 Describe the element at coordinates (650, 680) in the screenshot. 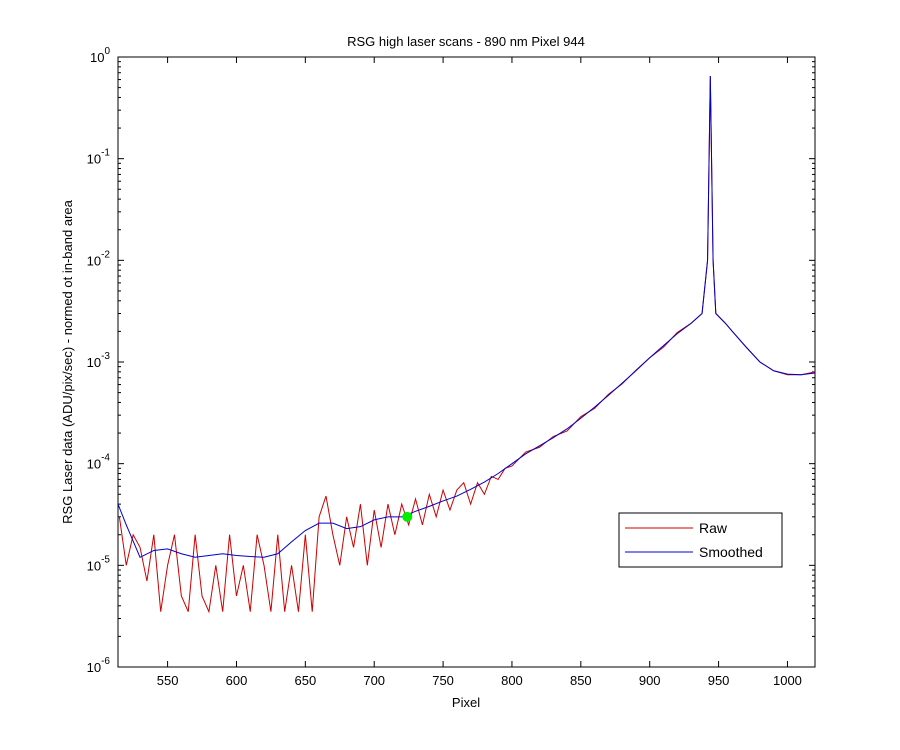

I see `x-tick-label: 900` at that location.